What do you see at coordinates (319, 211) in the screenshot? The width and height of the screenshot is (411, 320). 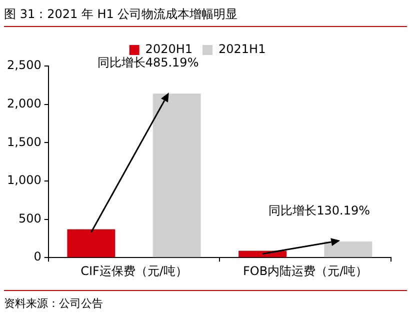 I see `annotation: 同比增长130.19%` at bounding box center [319, 211].